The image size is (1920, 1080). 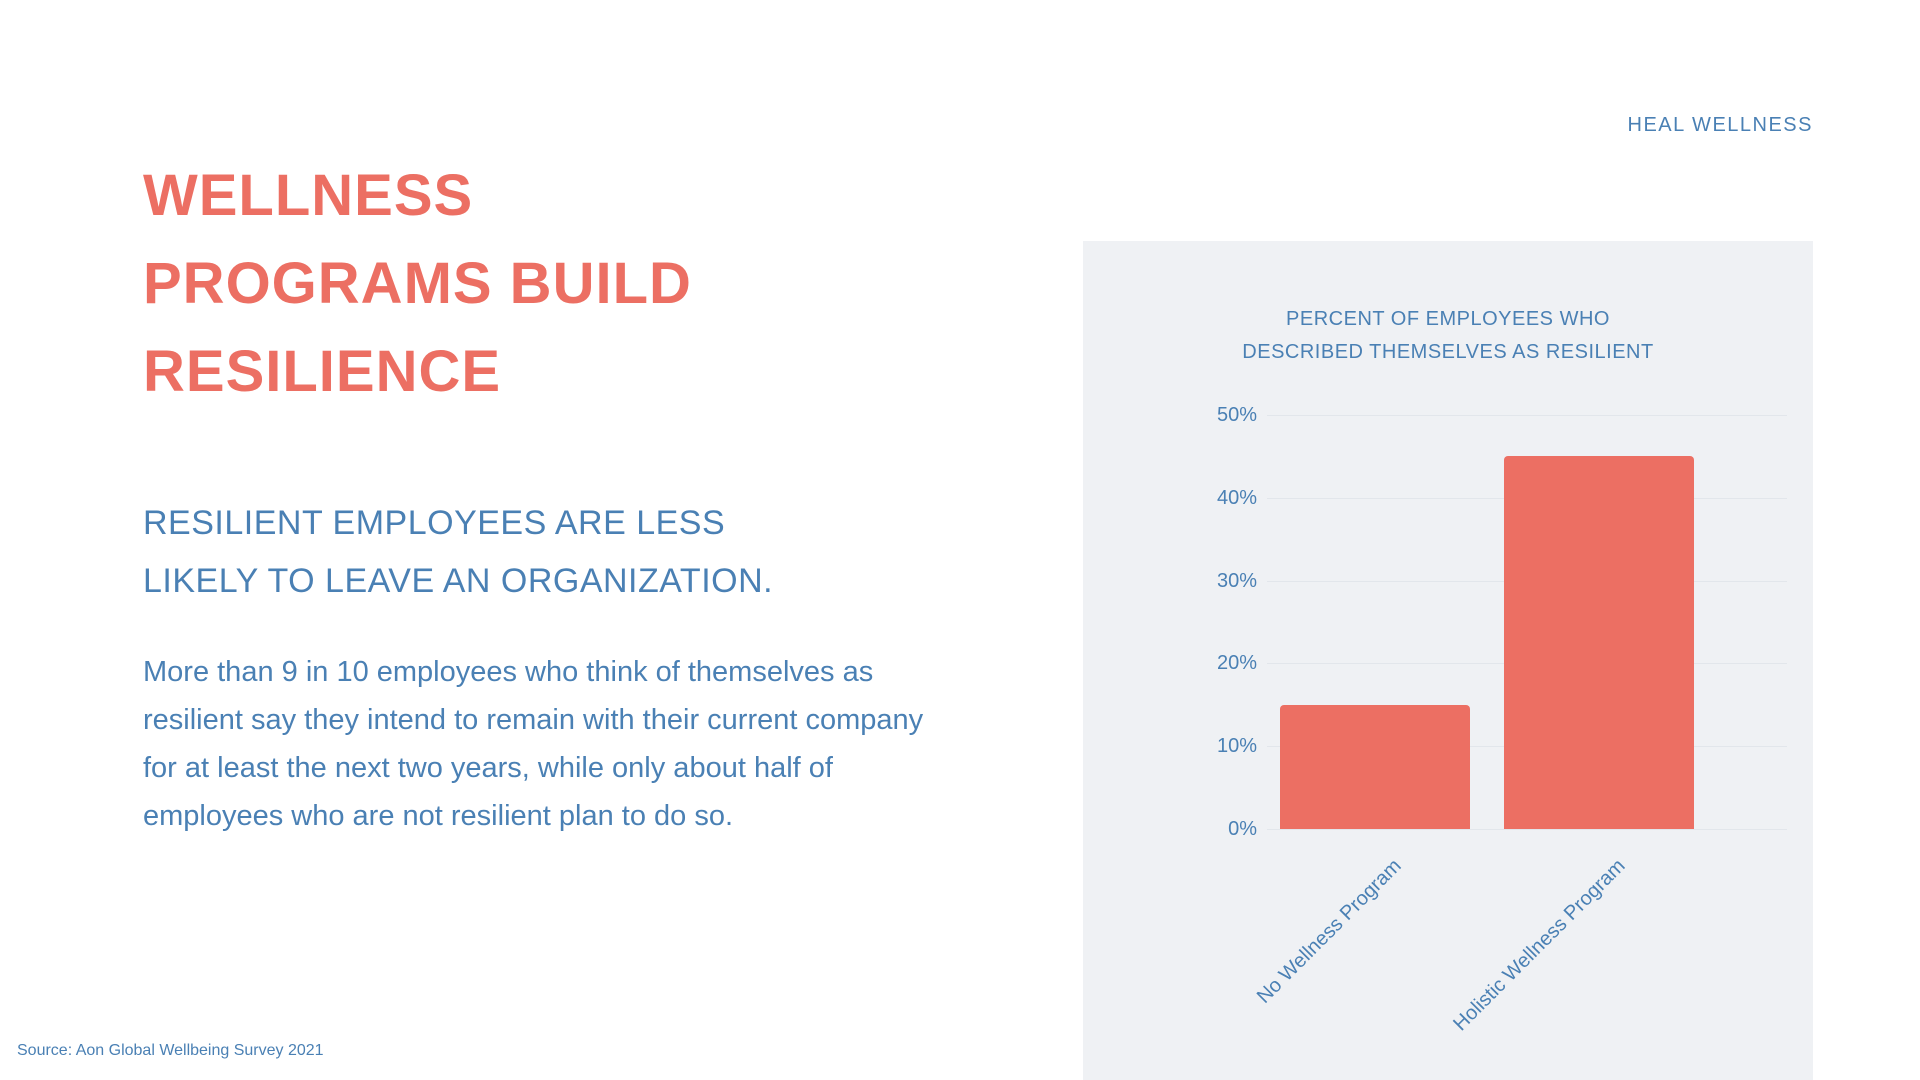 I want to click on y-axis-tick-label: 50%, so click(x=1236, y=415).